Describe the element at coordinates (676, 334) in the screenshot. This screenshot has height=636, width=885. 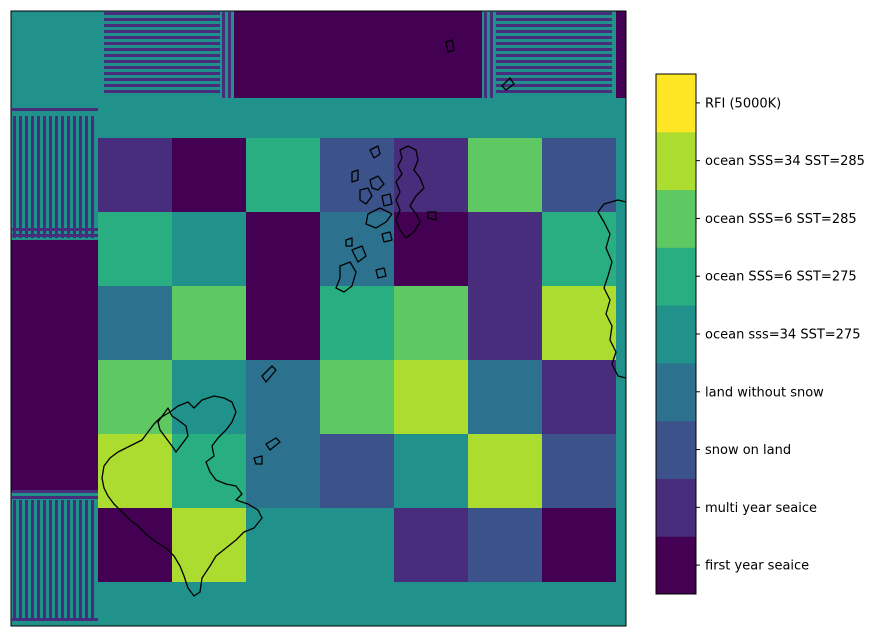
I see `colorbar-frame` at that location.